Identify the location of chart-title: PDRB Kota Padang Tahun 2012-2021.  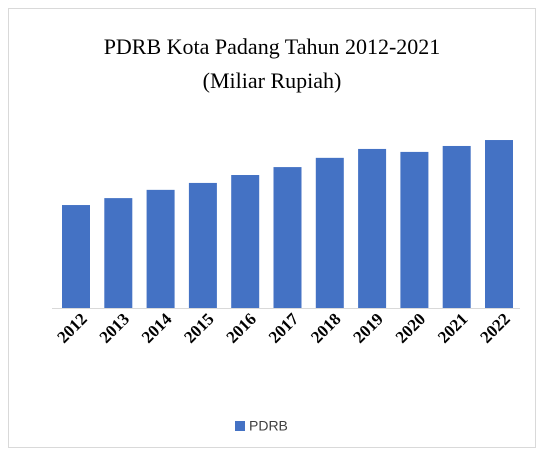
(272, 46).